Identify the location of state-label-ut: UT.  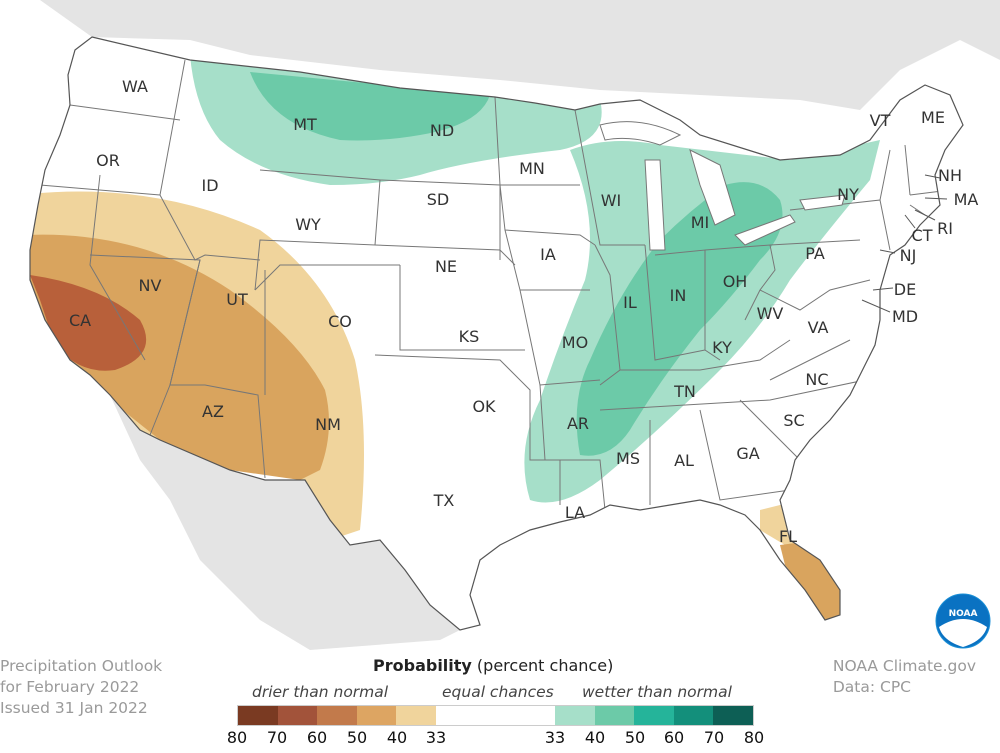
(237, 299).